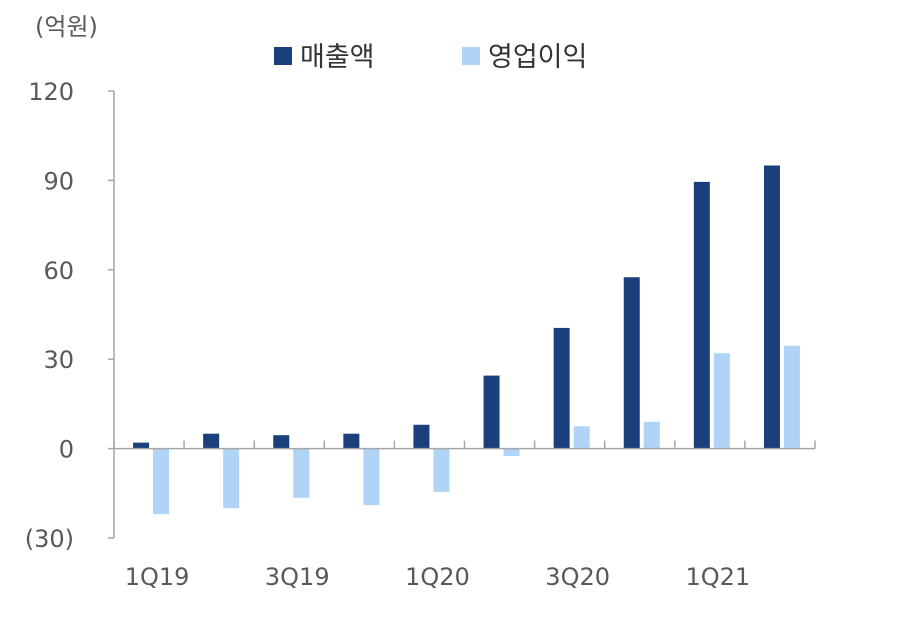  What do you see at coordinates (537, 57) in the screenshot?
I see `legend-label-operating-profit: 영업이익` at bounding box center [537, 57].